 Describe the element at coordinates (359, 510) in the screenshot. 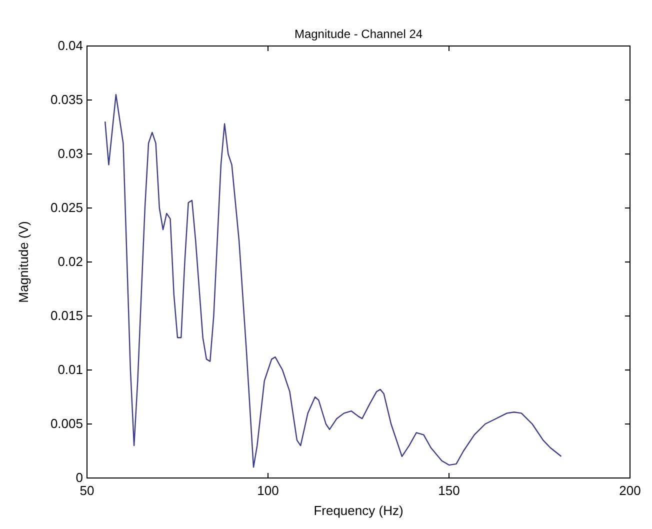

I see `x-axis-title: Frequency (Hz)` at that location.